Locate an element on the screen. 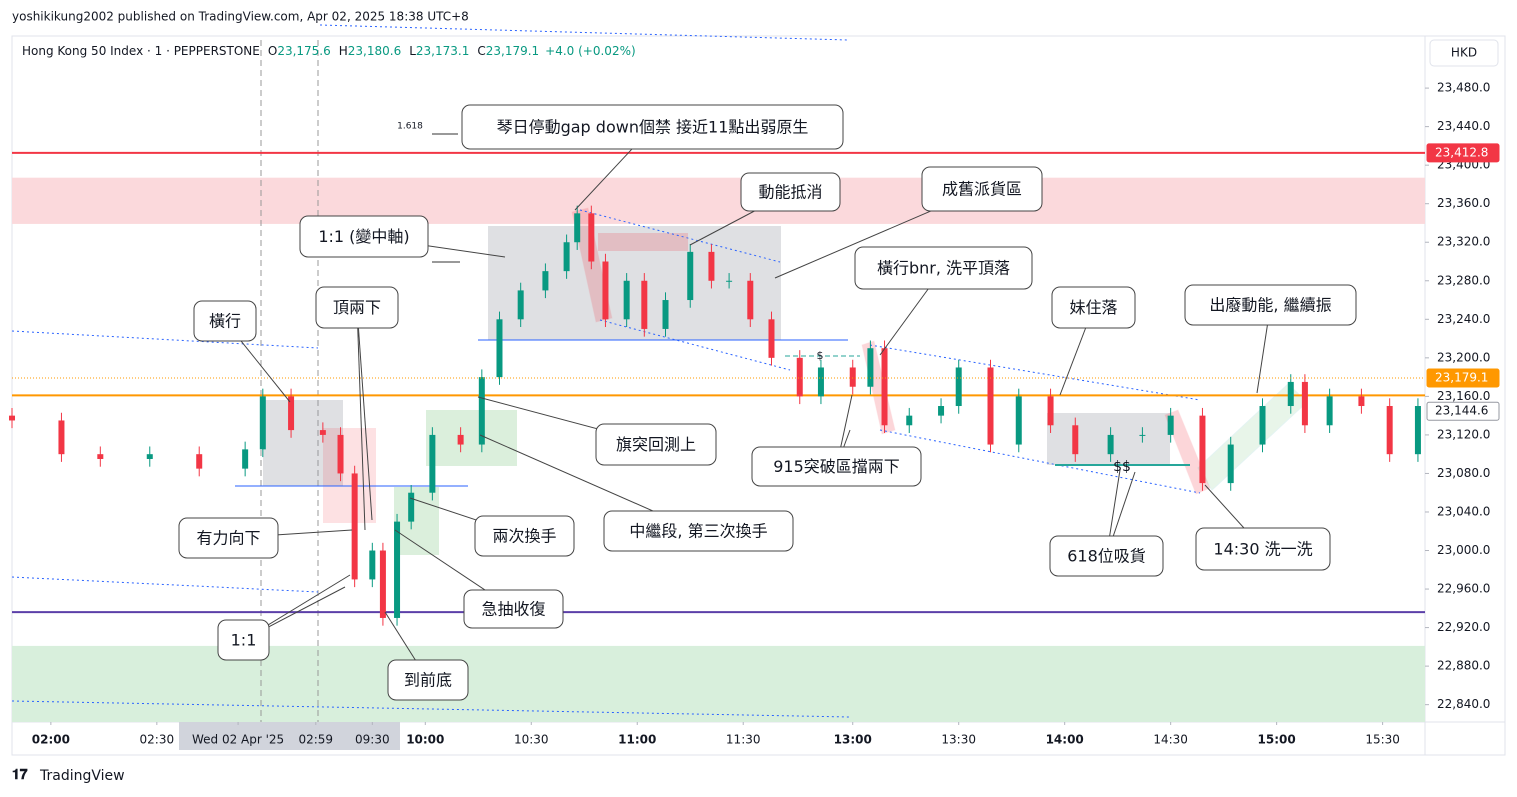  annotation: 1:1 (變中軸) is located at coordinates (363, 236).